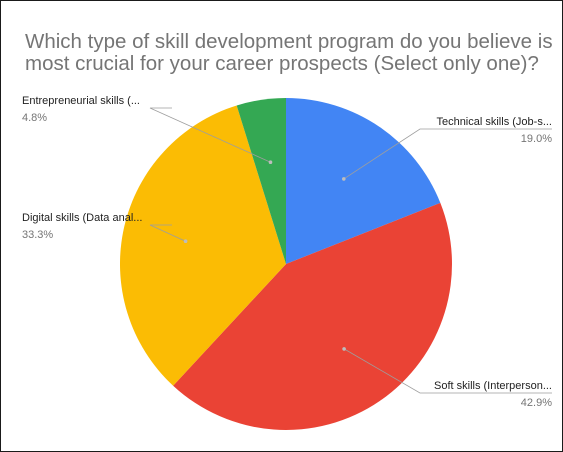 Image resolution: width=563 pixels, height=452 pixels. What do you see at coordinates (34, 118) in the screenshot?
I see `slice-percent-label: 4.8%` at bounding box center [34, 118].